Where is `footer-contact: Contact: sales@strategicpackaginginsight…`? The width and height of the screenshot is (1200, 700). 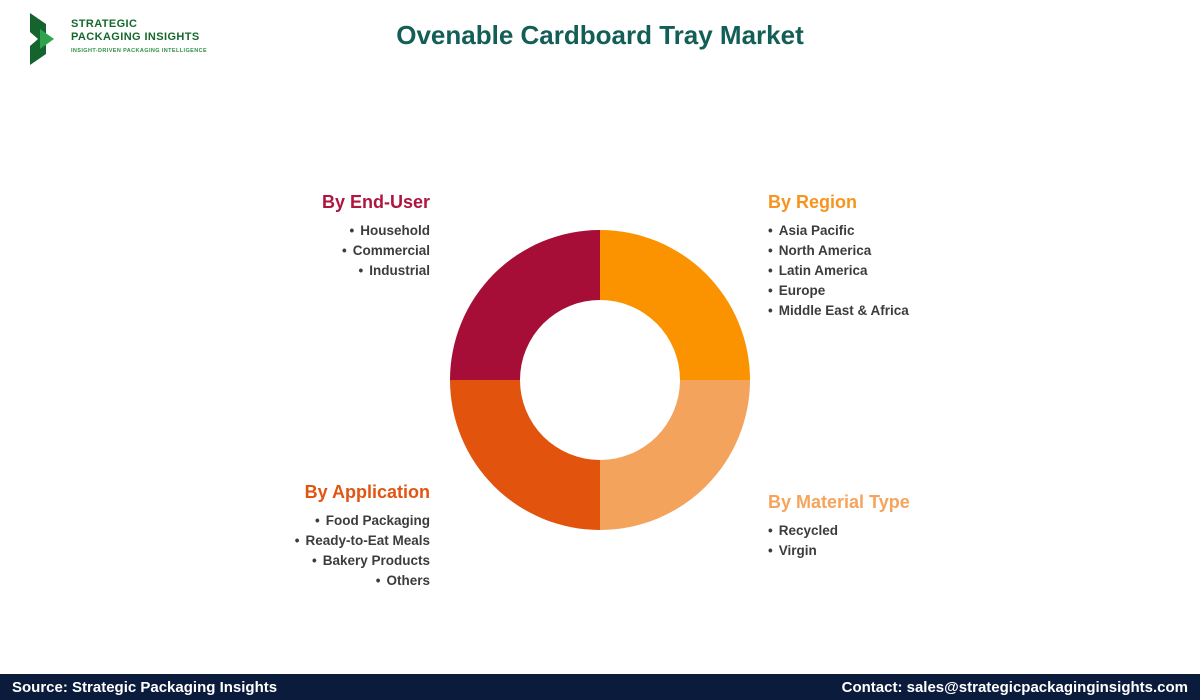 footer-contact: Contact: sales@strategicpackaginginsight… is located at coordinates (1014, 687).